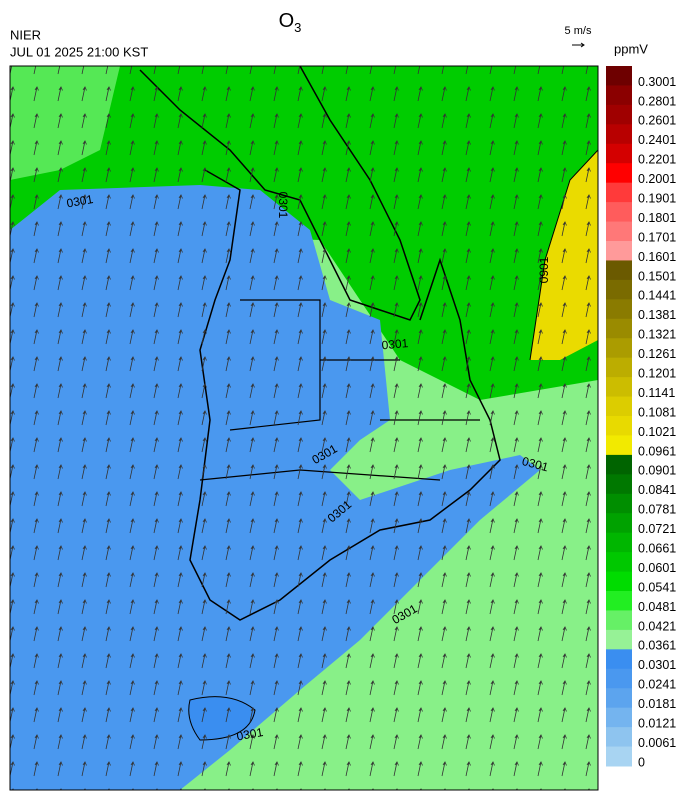 The width and height of the screenshot is (692, 798). I want to click on contour-label: 0901, so click(544, 269).